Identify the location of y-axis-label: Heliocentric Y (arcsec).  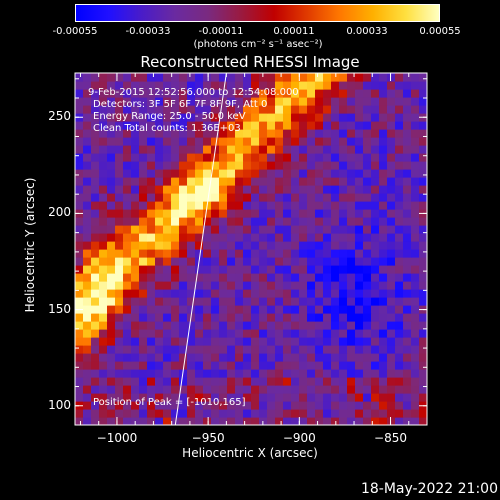
(30, 245).